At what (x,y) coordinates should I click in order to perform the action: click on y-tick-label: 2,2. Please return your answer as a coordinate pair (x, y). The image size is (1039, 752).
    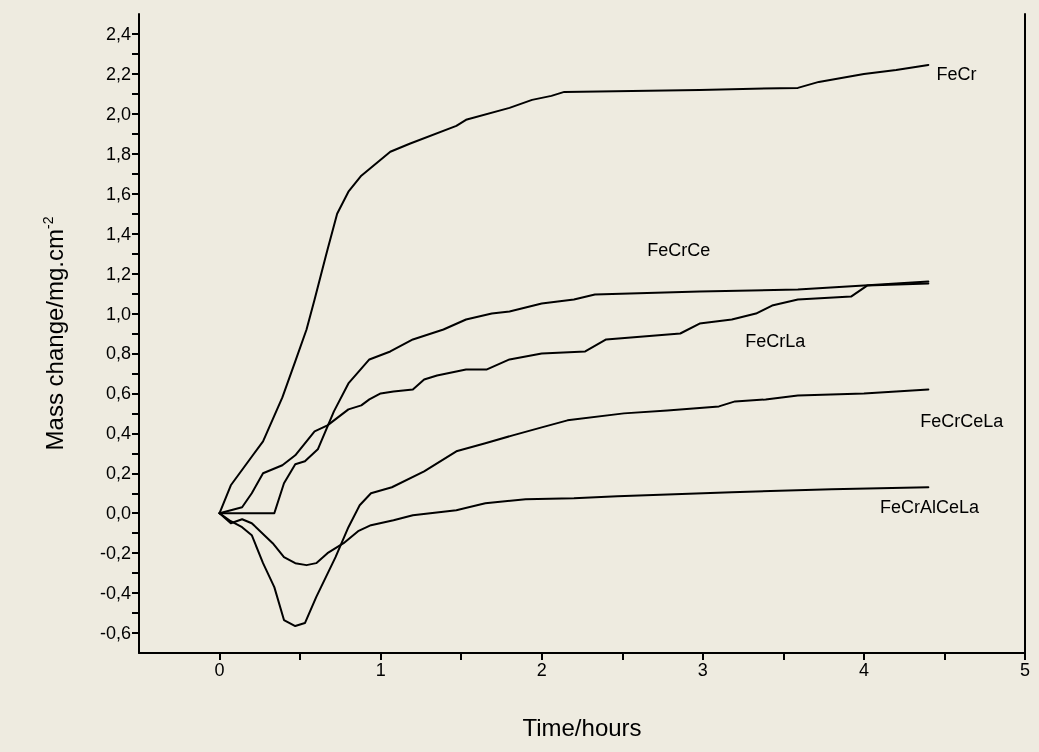
    Looking at the image, I should click on (118, 73).